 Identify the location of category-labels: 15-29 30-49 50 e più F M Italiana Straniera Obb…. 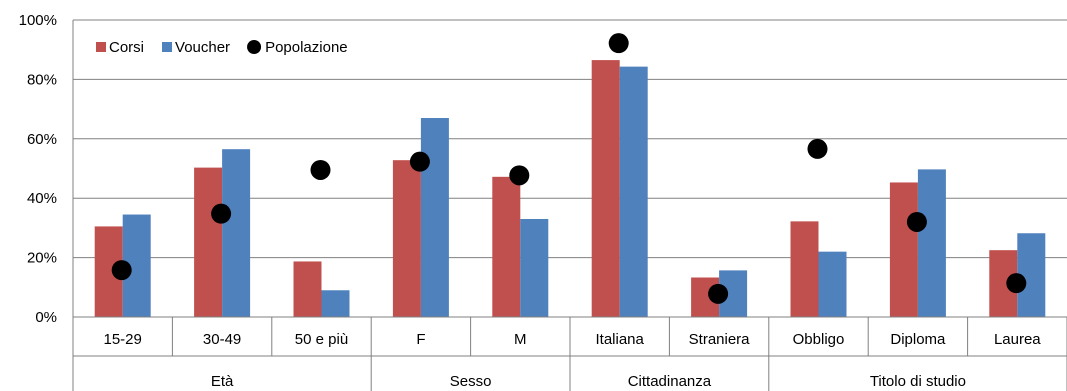
(573, 339).